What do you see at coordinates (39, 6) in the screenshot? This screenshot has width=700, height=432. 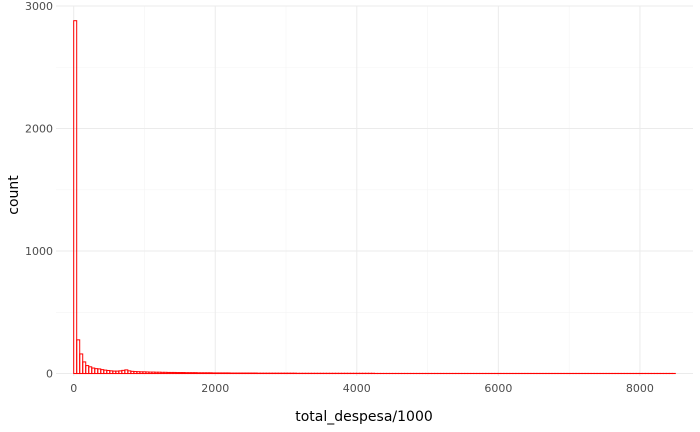 I see `y-tick-label: 3000` at bounding box center [39, 6].